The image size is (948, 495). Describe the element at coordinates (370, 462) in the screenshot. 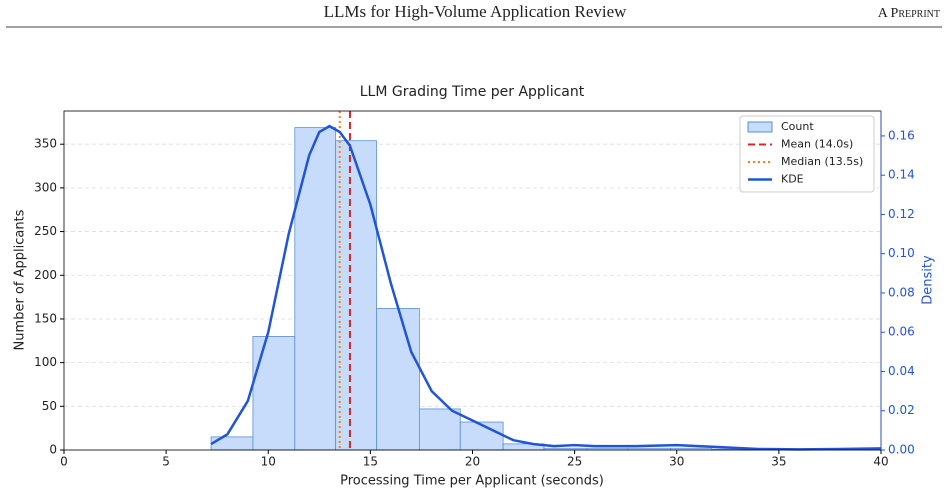

I see `x-tick-label: 15` at that location.